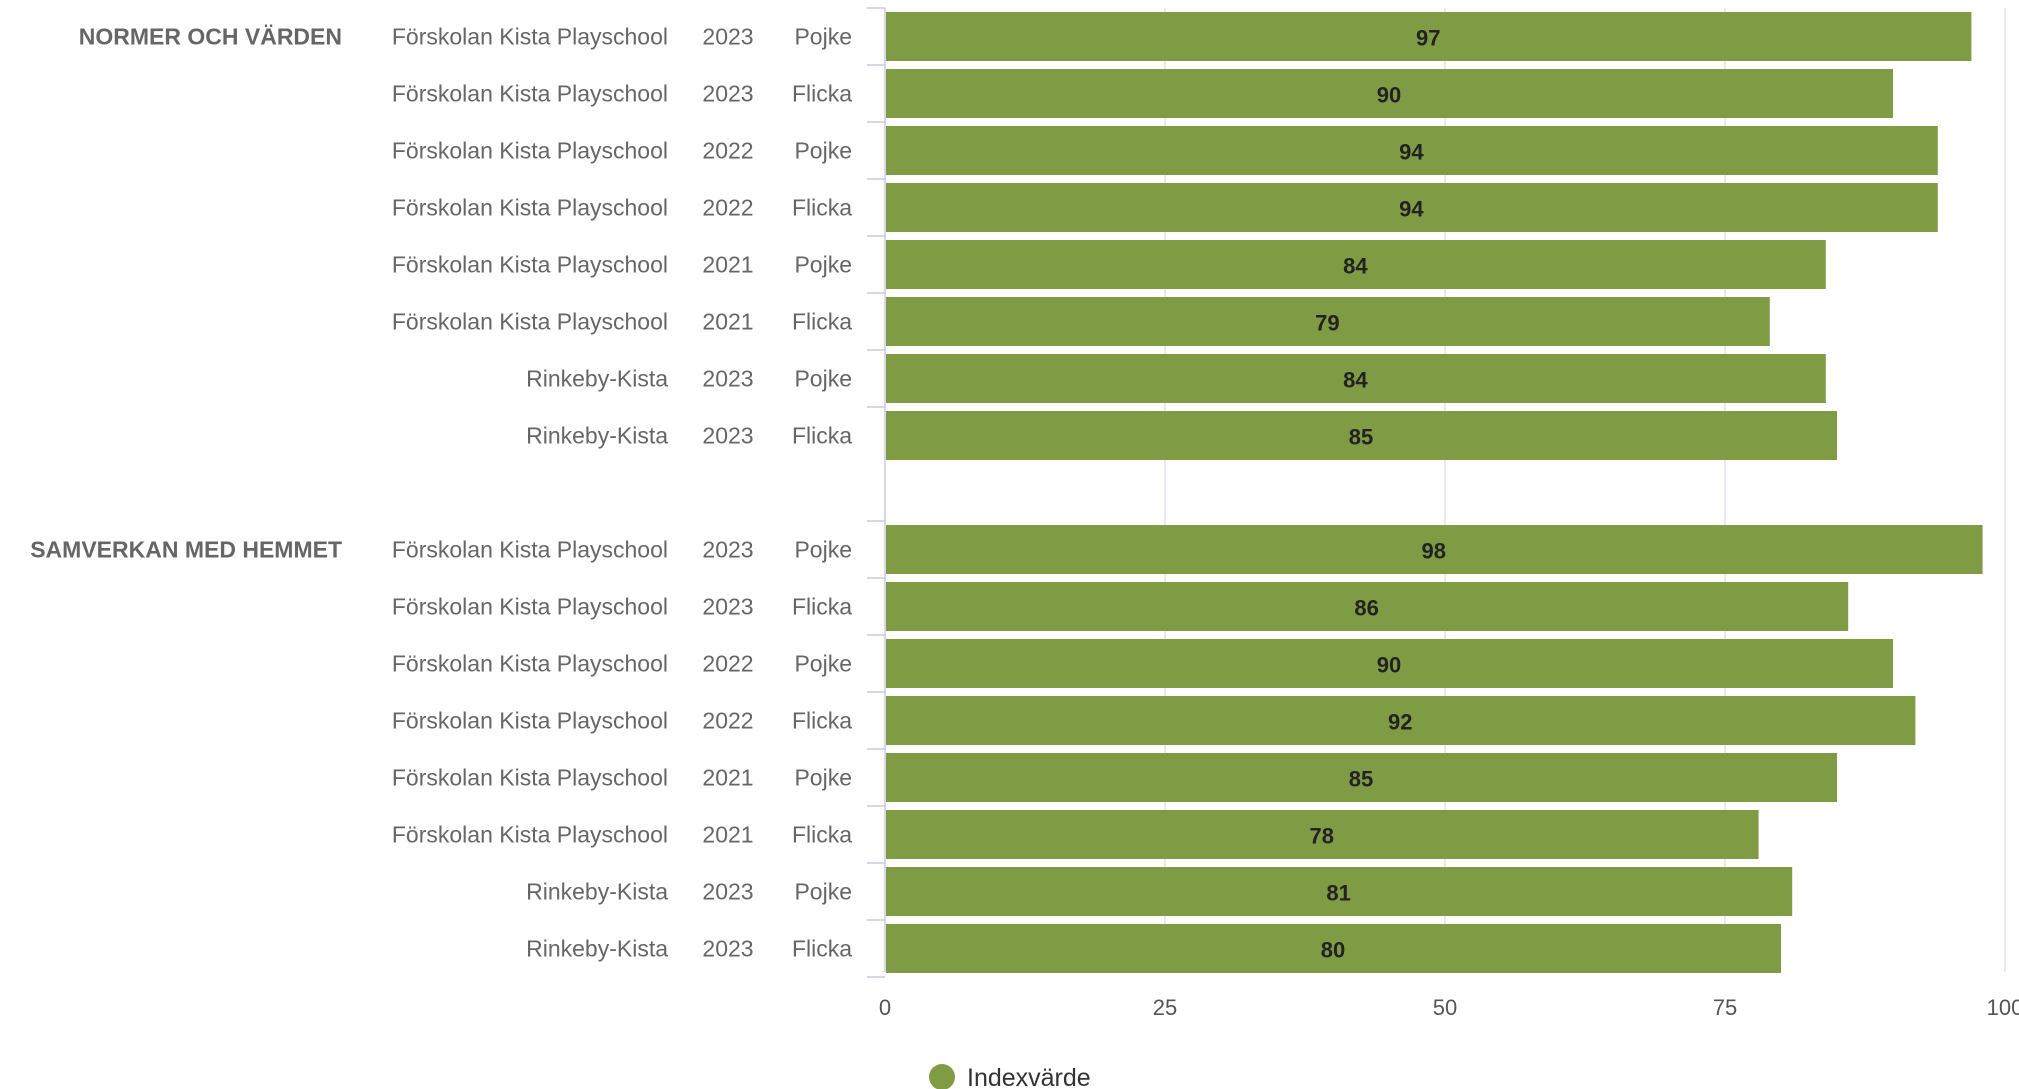 The width and height of the screenshot is (2019, 1089). I want to click on x-tick-label: 50, so click(1445, 1007).